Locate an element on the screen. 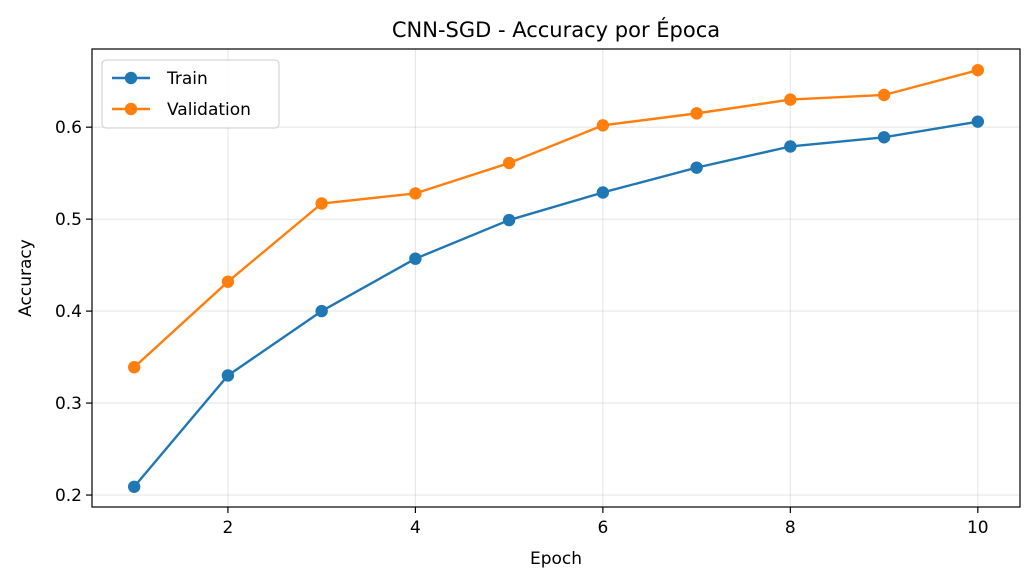 Image resolution: width=1035 pixels, height=584 pixels. x-tick-label: 4 is located at coordinates (415, 528).